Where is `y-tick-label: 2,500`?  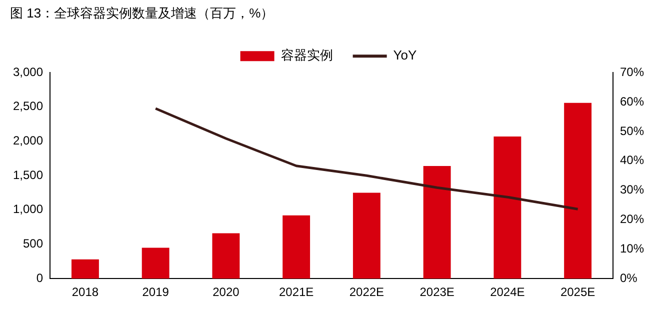
y-tick-label: 2,500 is located at coordinates (28, 106).